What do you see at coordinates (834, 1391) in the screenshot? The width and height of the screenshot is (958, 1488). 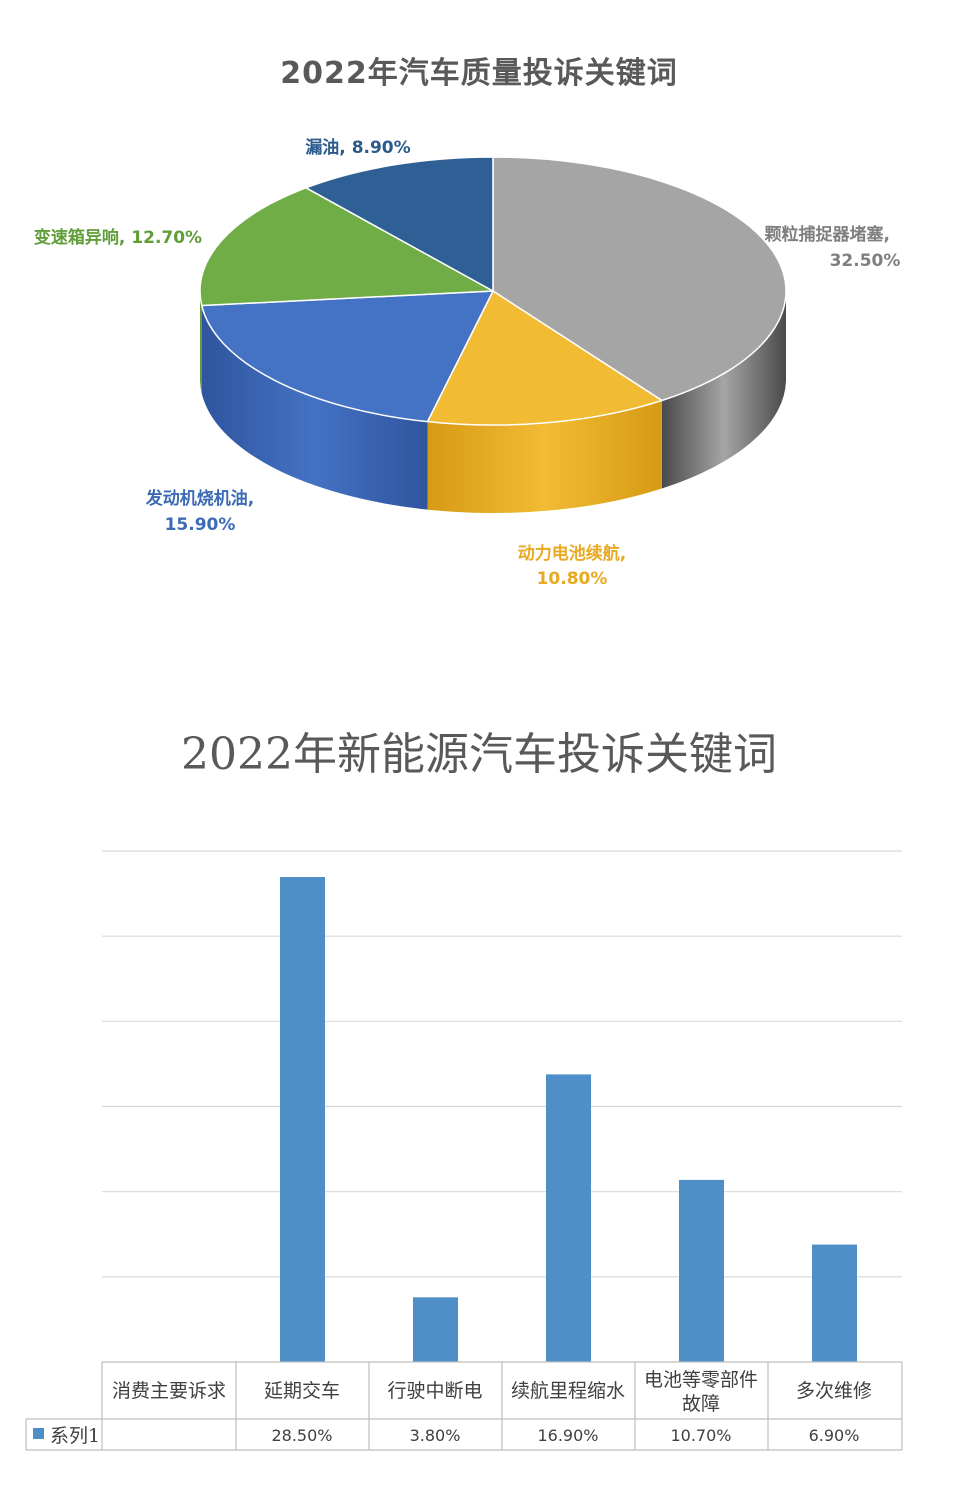 I see `category-label-repeat-repair: 多次维修` at bounding box center [834, 1391].